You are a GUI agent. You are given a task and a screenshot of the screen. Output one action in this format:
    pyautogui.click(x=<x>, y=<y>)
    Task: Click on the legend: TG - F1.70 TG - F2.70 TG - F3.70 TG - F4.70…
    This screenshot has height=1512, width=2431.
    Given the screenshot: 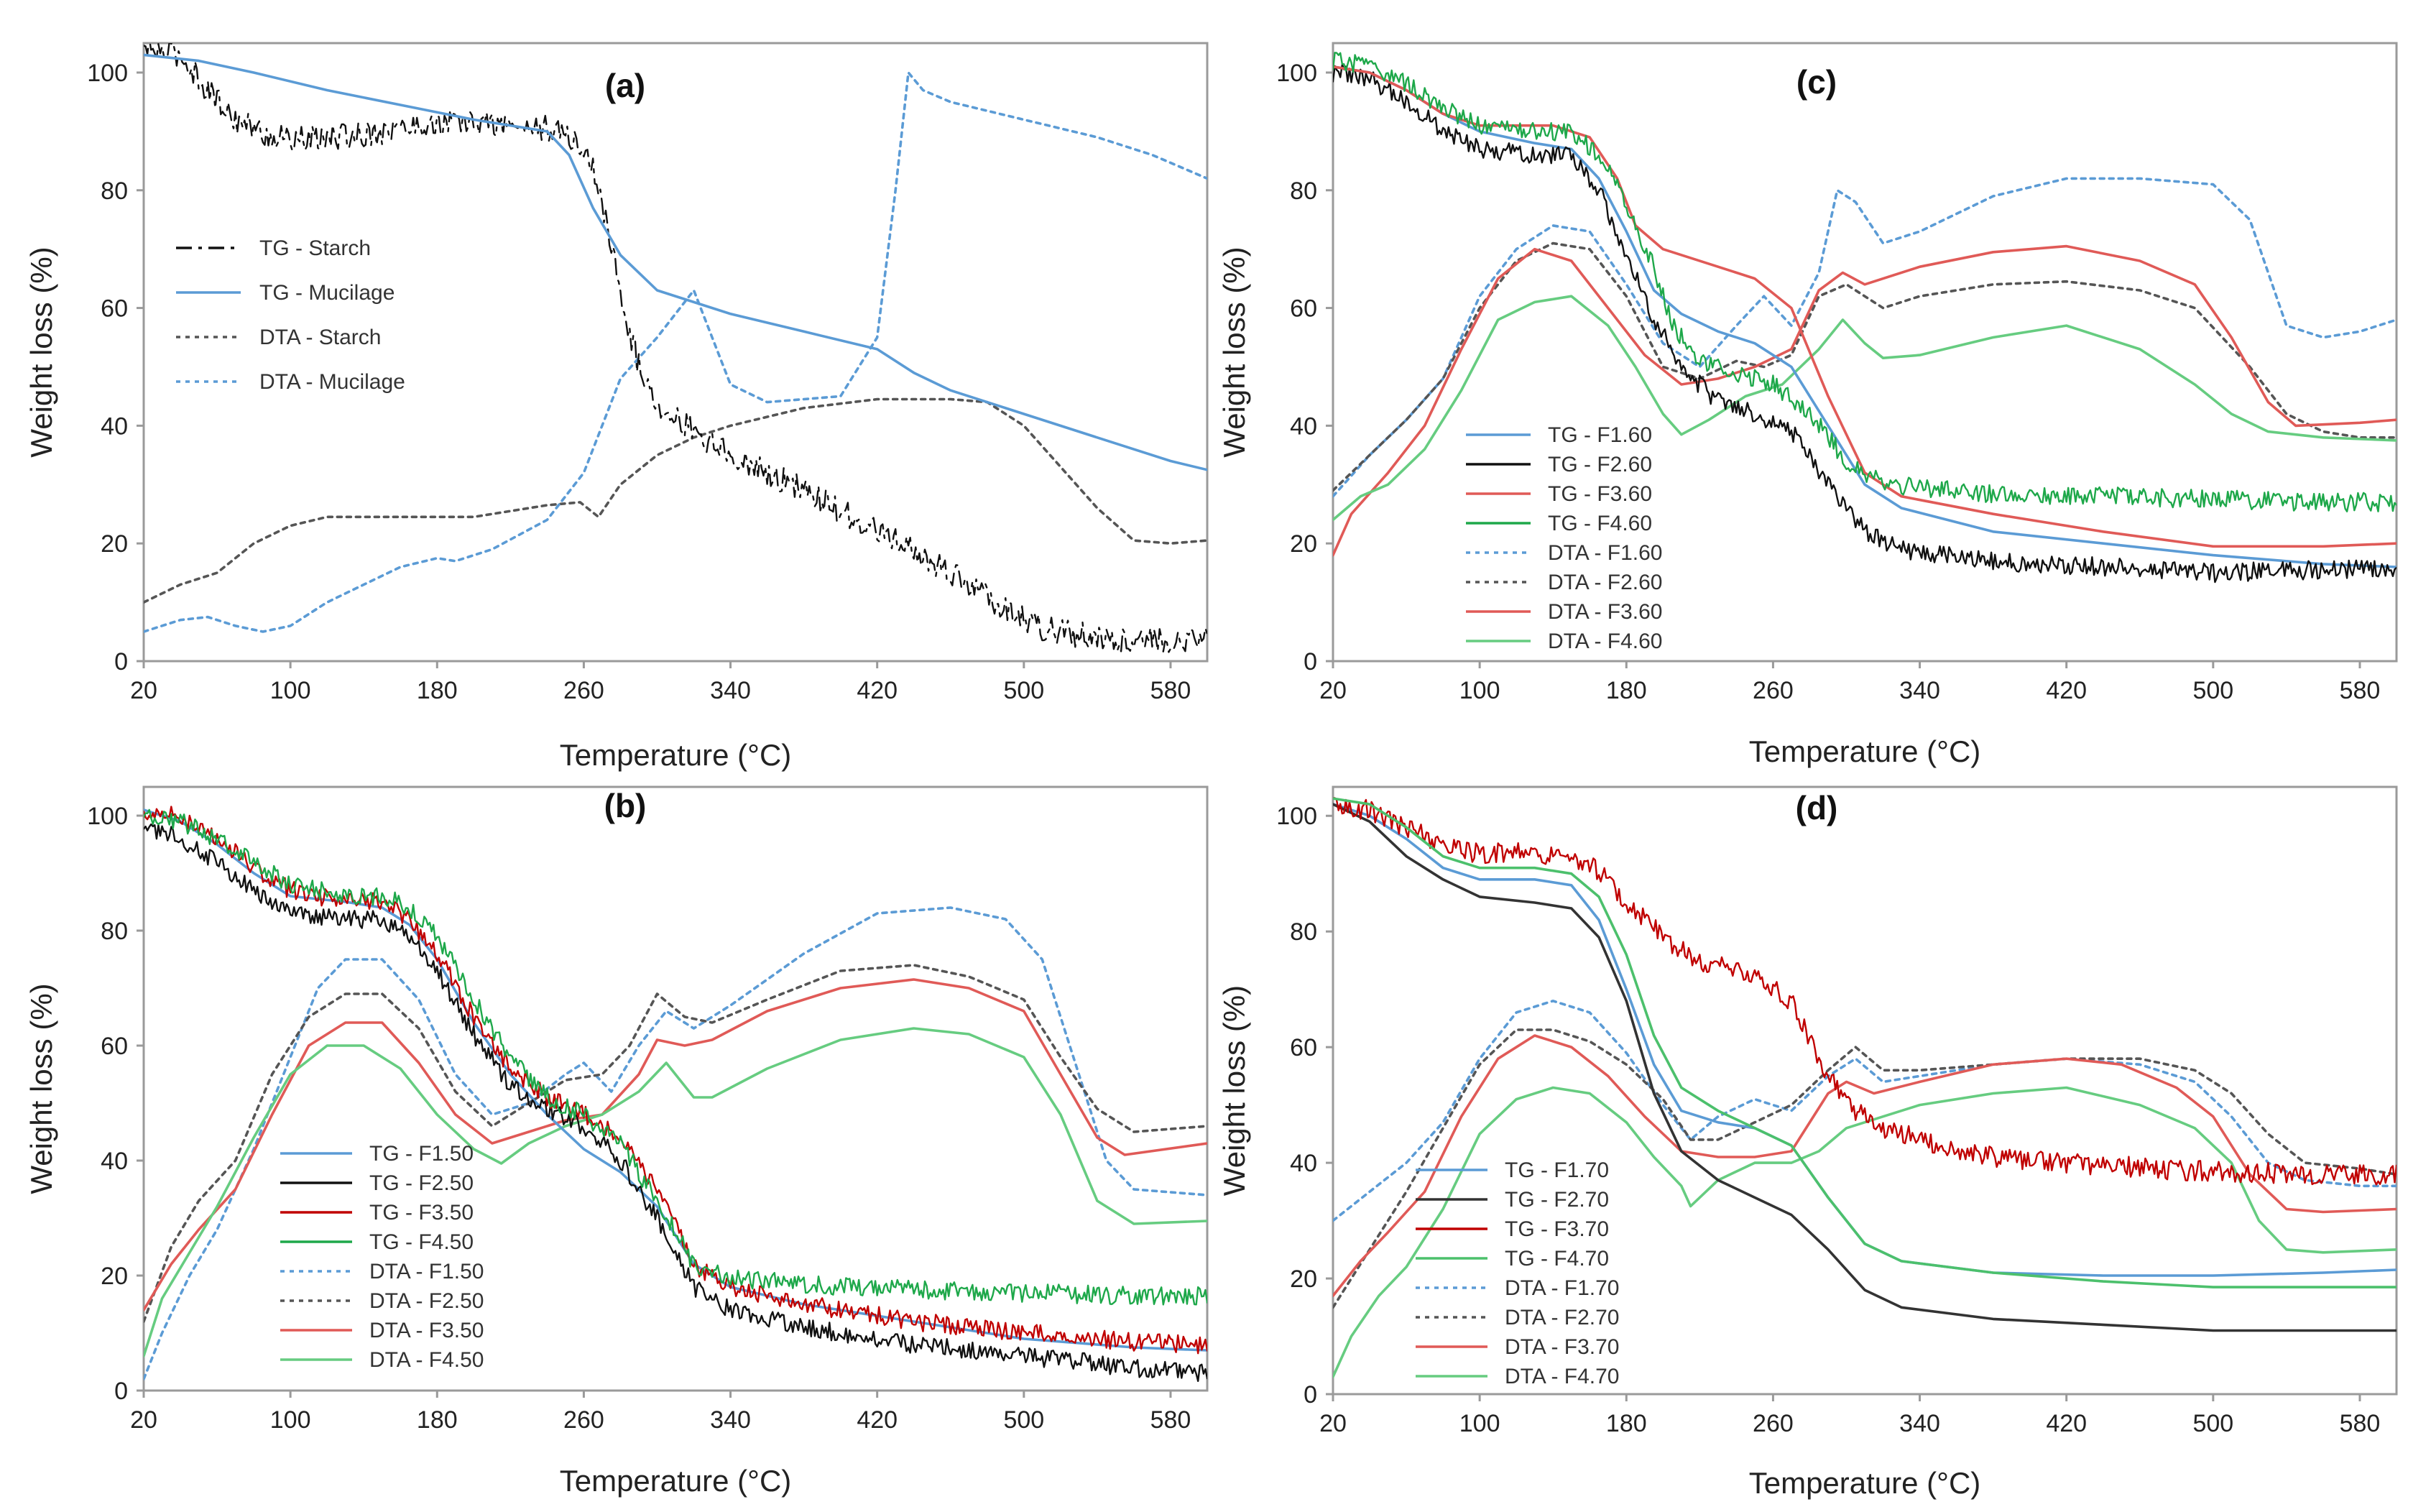 What is the action you would take?
    pyautogui.click(x=1518, y=1273)
    